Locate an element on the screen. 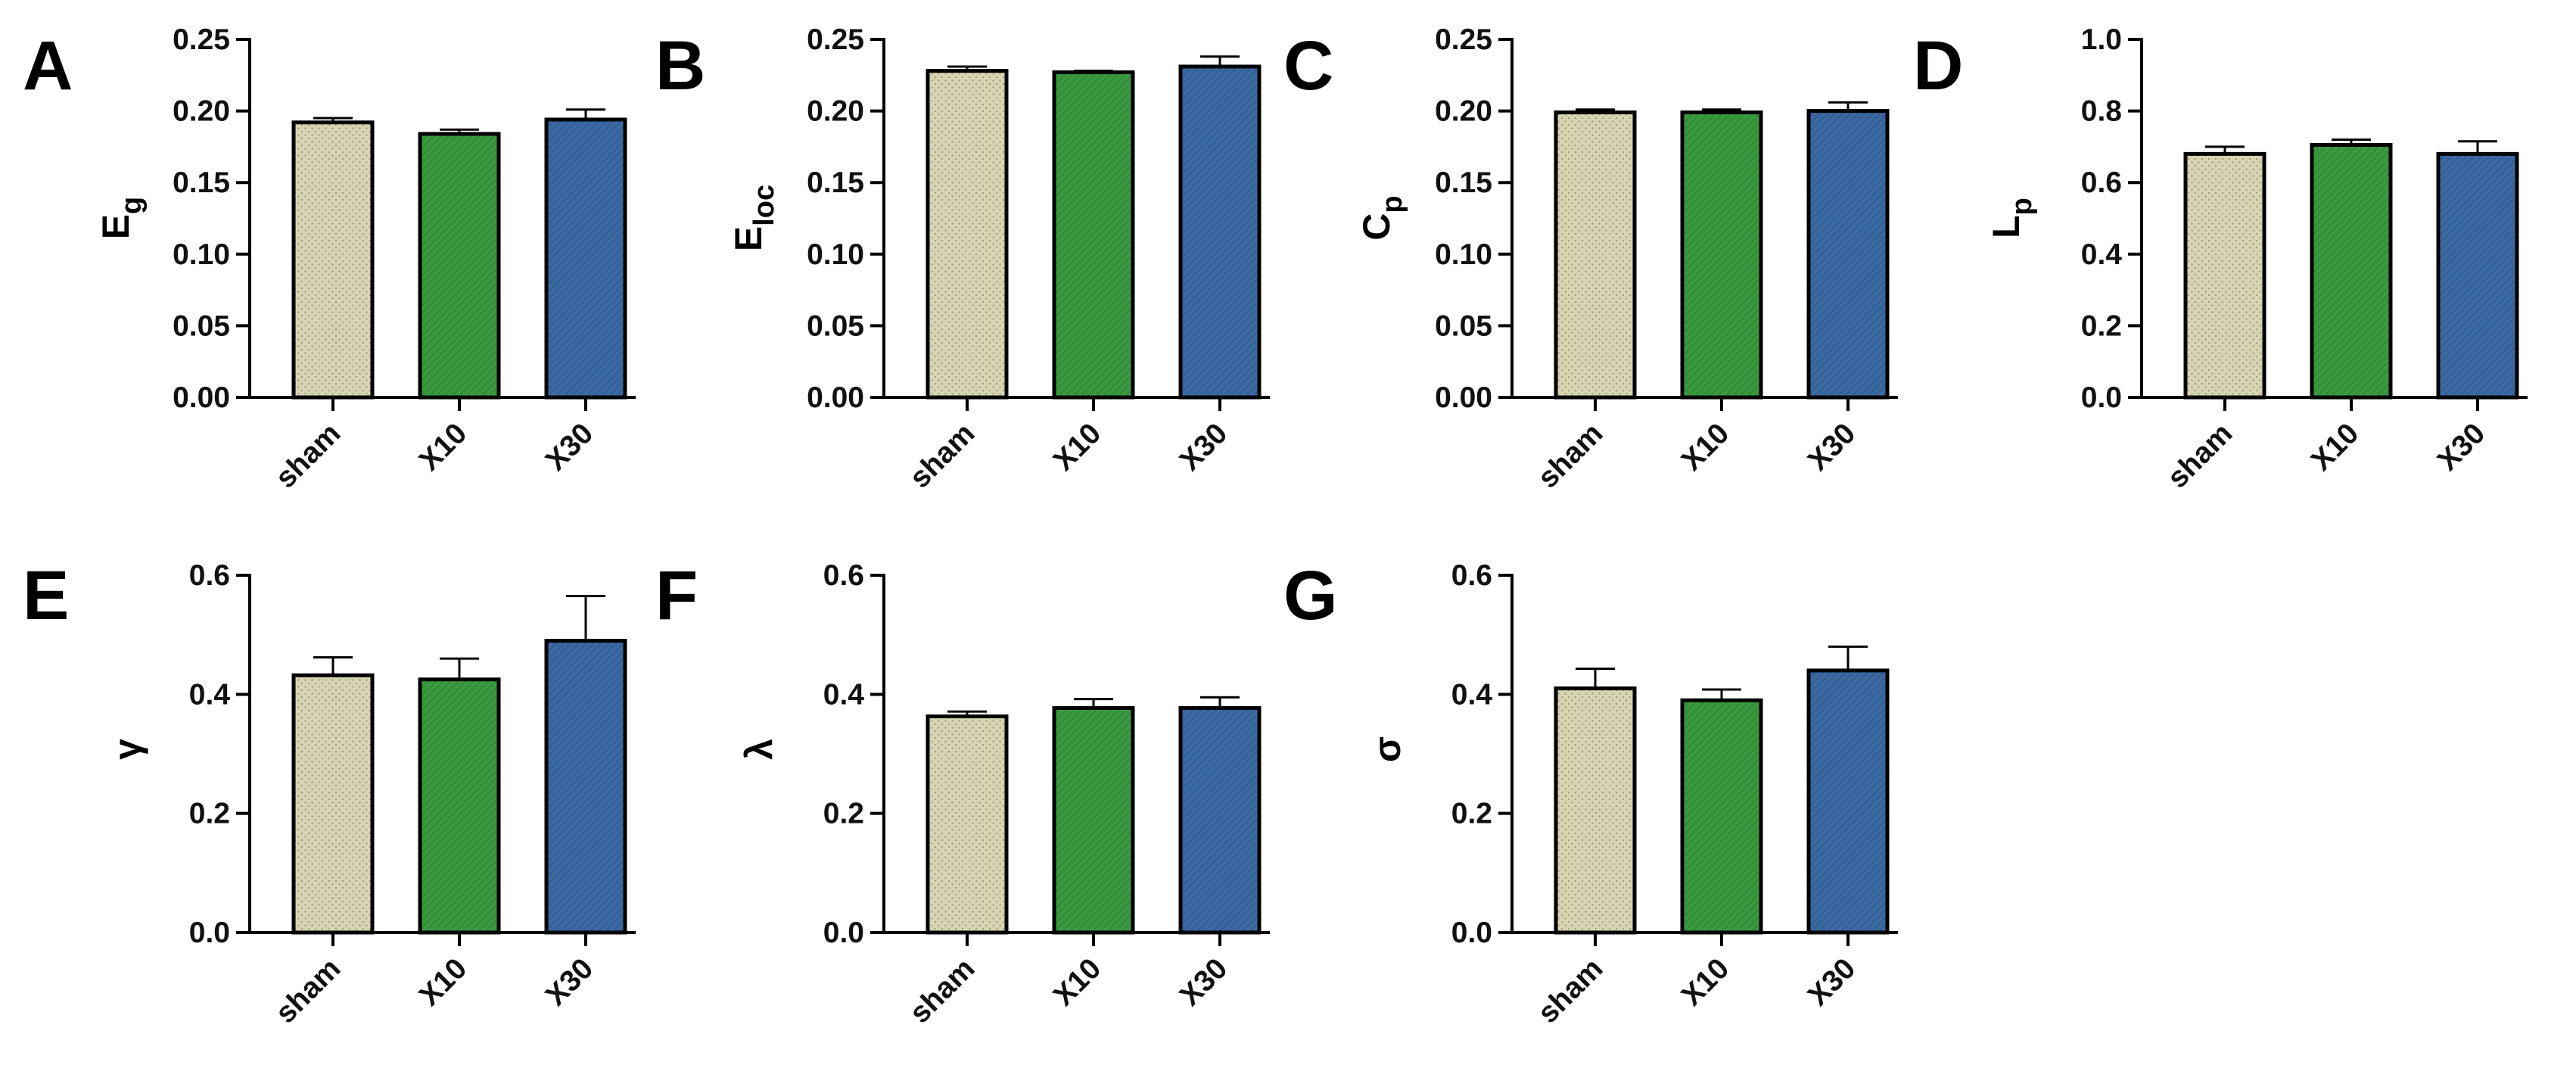 The width and height of the screenshot is (2576, 1071). chart-panel-g: Gσ 0.0 0.2 0.4 0.6 sham X10 X30 is located at coordinates (1590, 793).